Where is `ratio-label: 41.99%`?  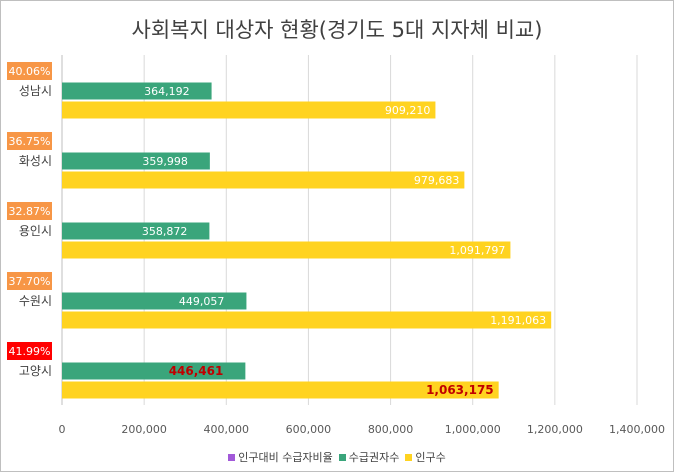
ratio-label: 41.99% is located at coordinates (30, 351).